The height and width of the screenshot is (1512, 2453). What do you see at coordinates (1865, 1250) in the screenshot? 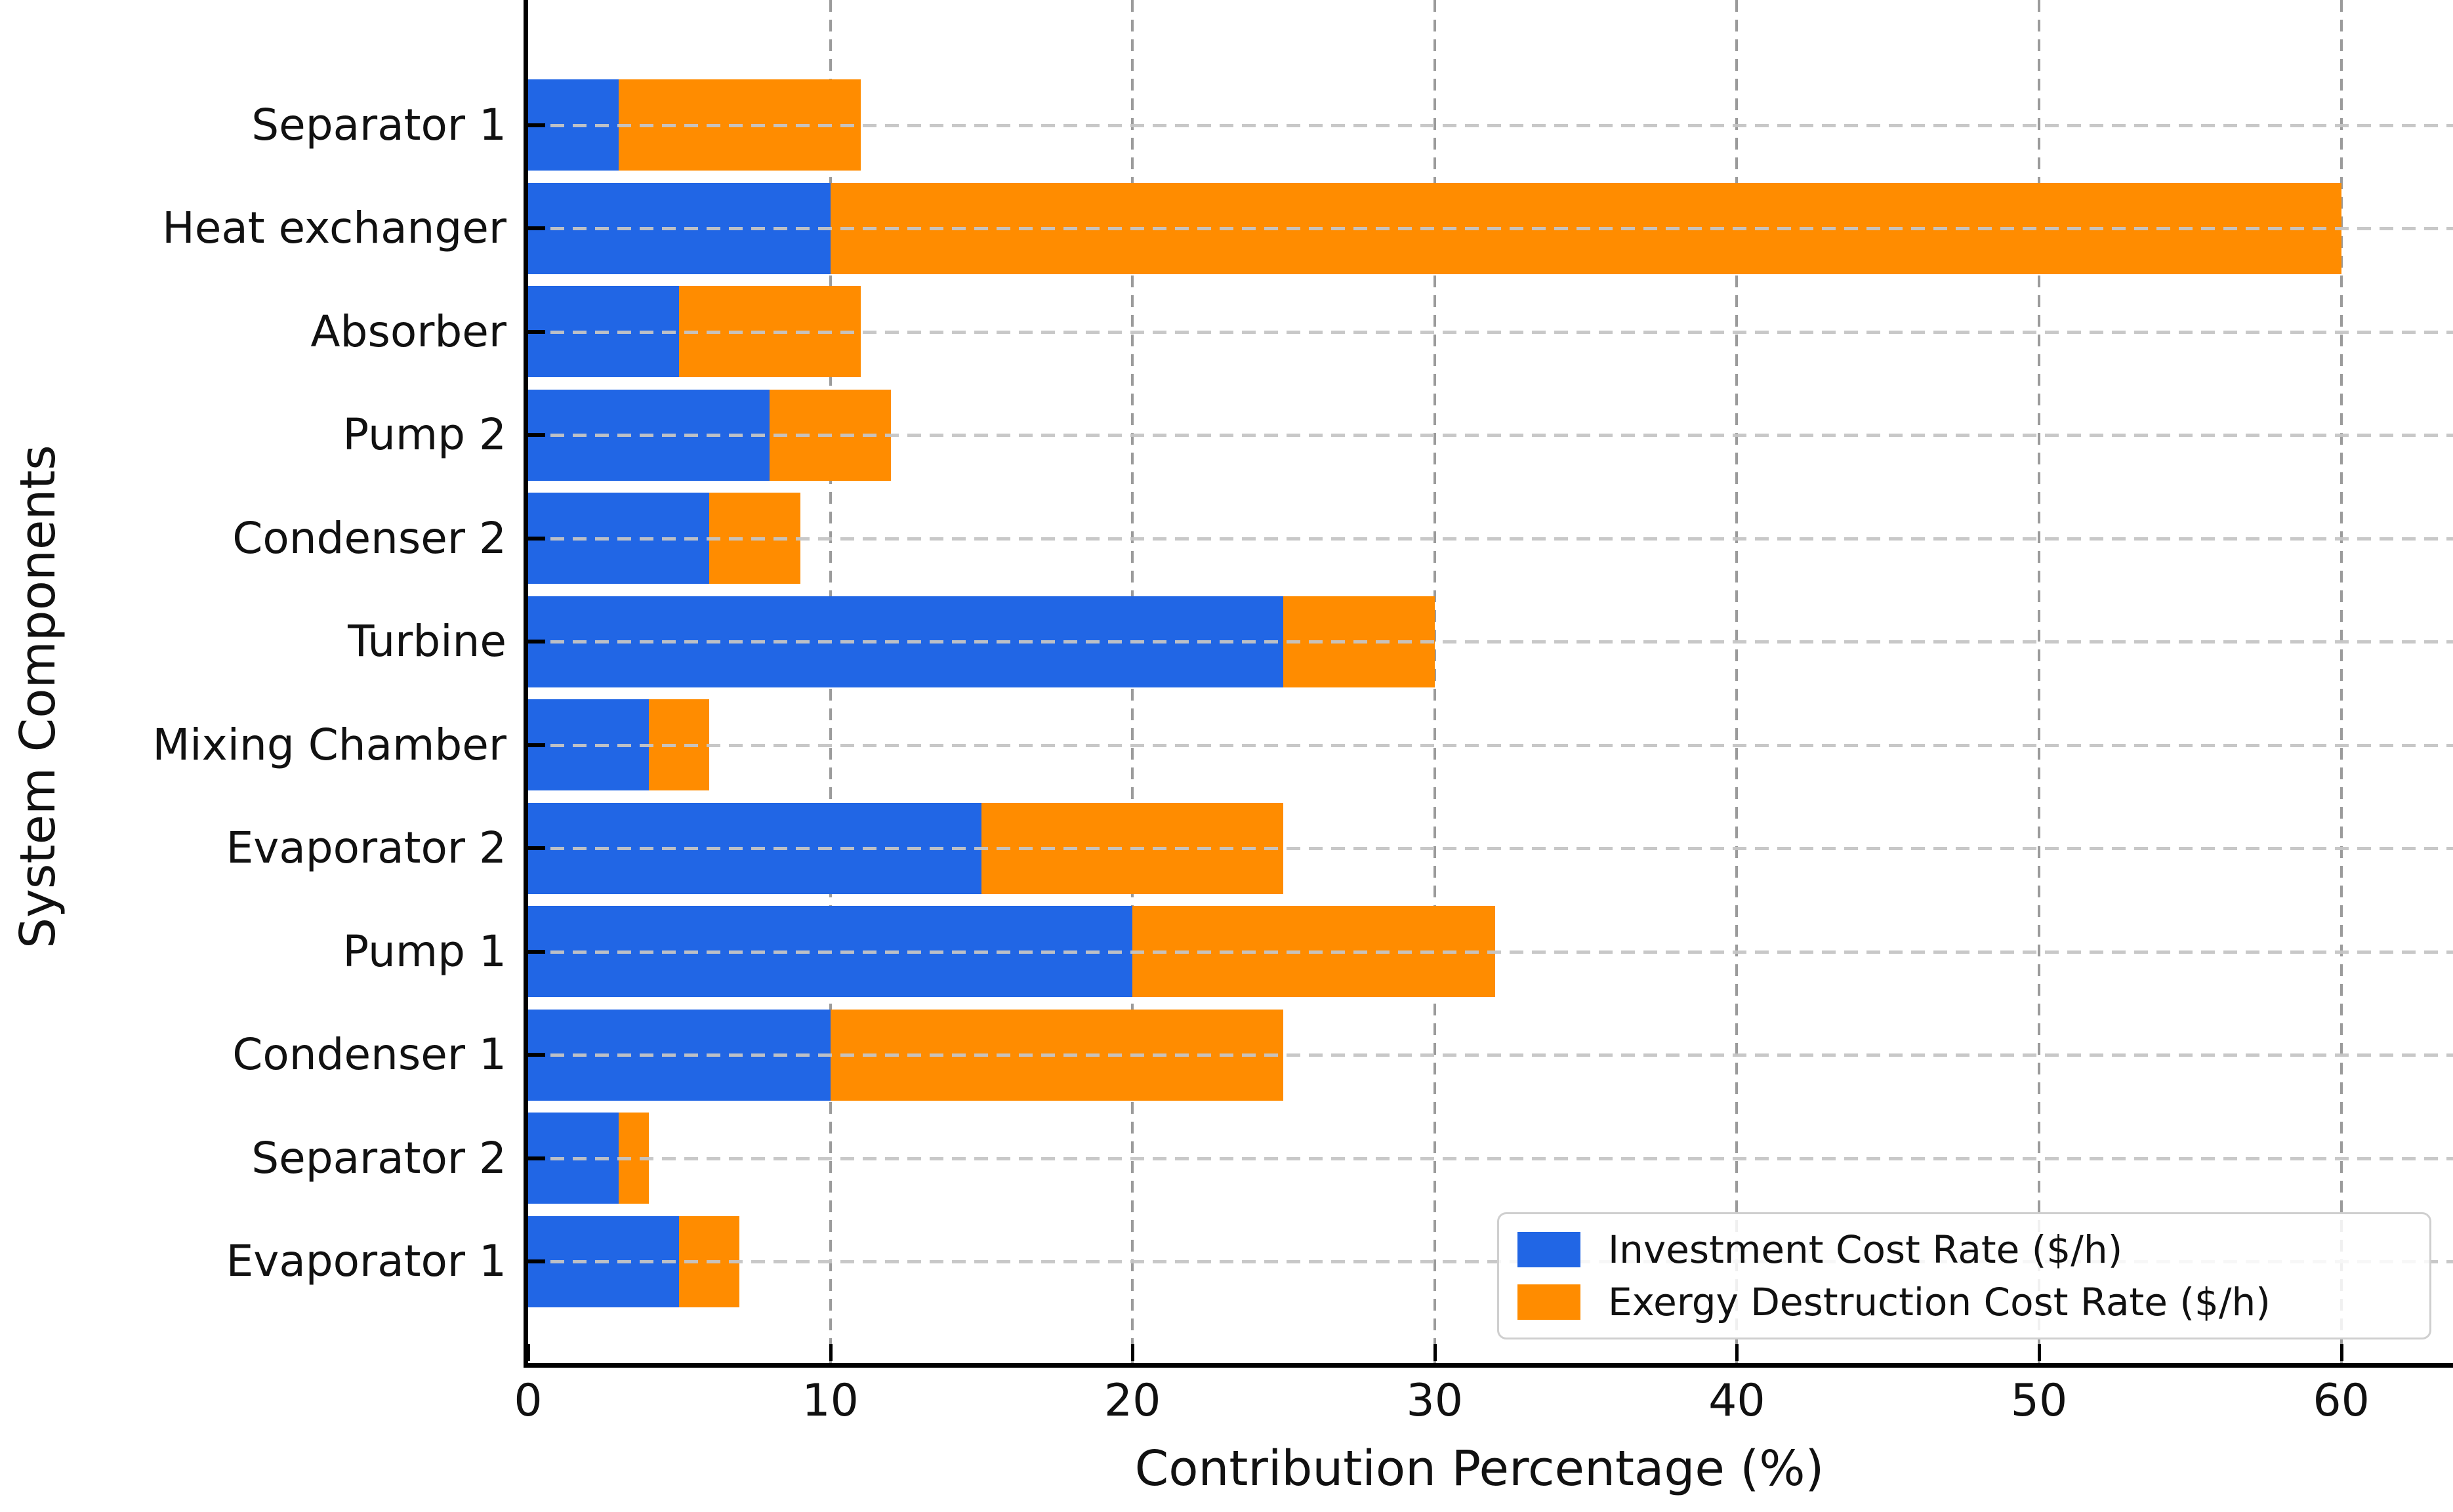
I see `legend-label: Investment Cost Rate ($/h)` at bounding box center [1865, 1250].